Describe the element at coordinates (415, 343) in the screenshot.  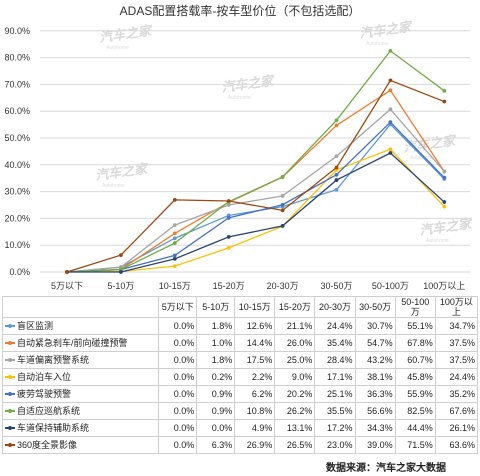
I see `table-cell-value: 67.8%` at that location.